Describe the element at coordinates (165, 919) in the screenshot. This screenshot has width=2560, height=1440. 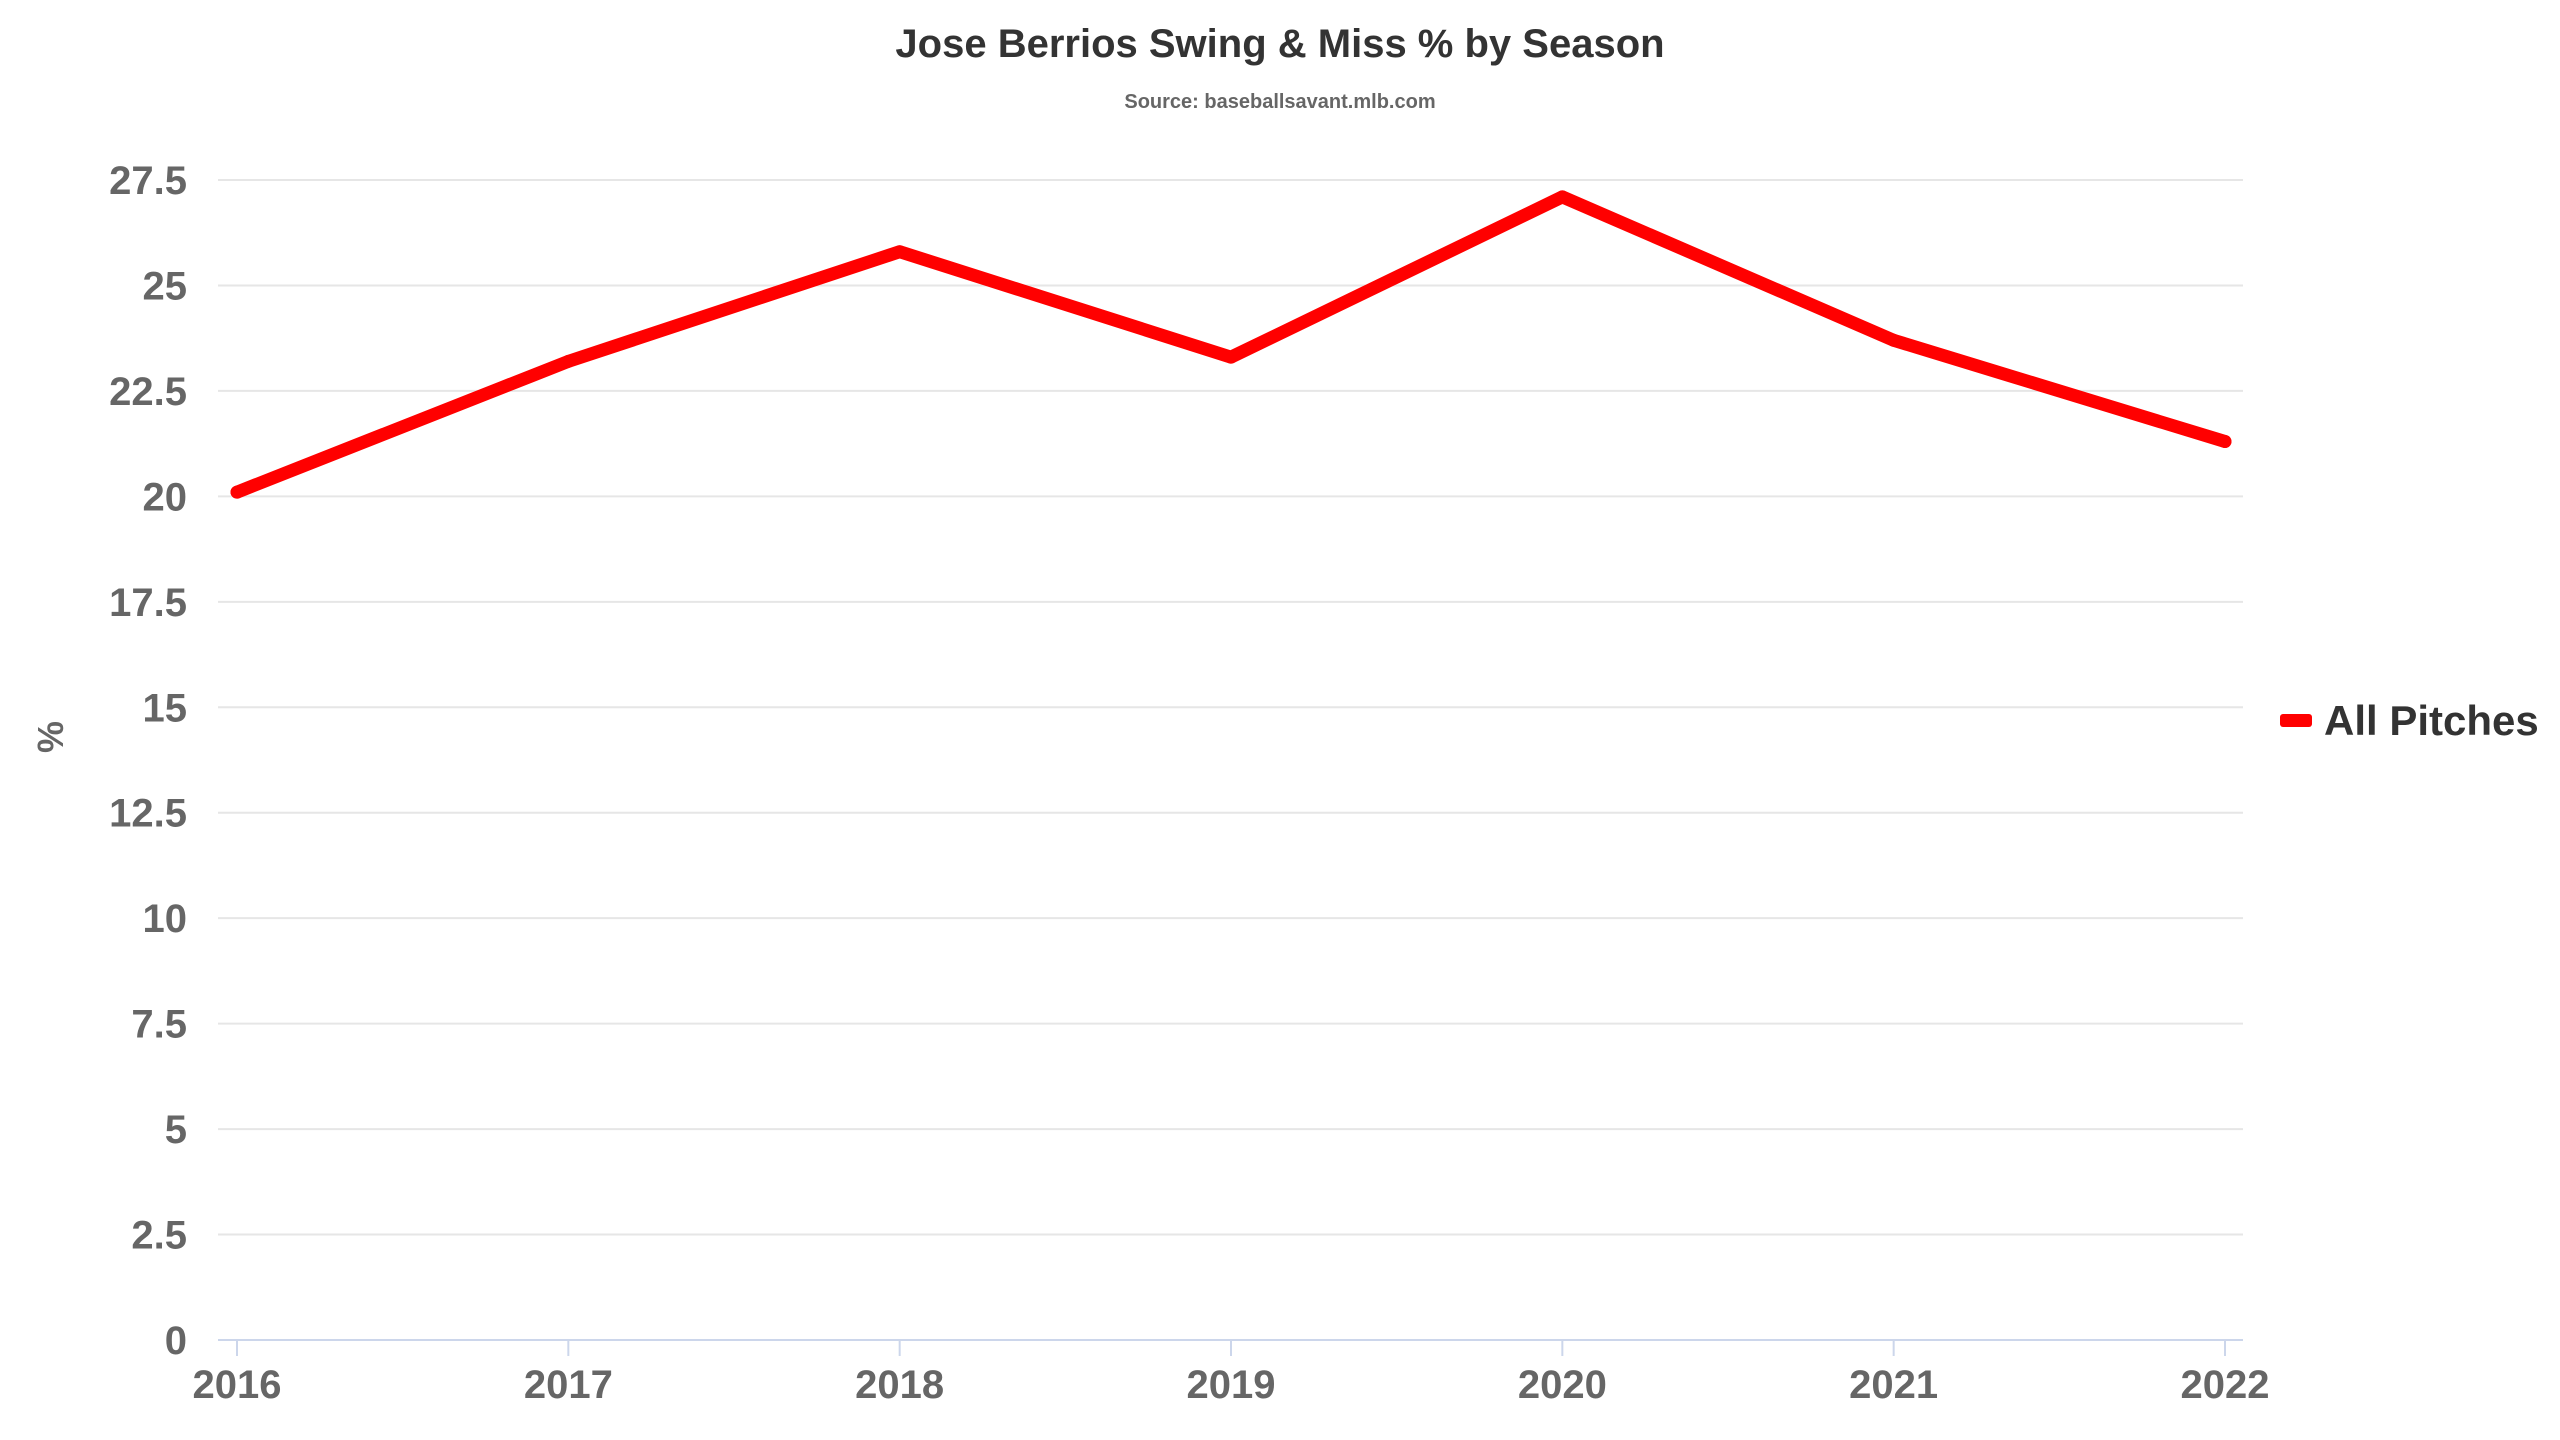
I see `y-tick-label: 10` at that location.